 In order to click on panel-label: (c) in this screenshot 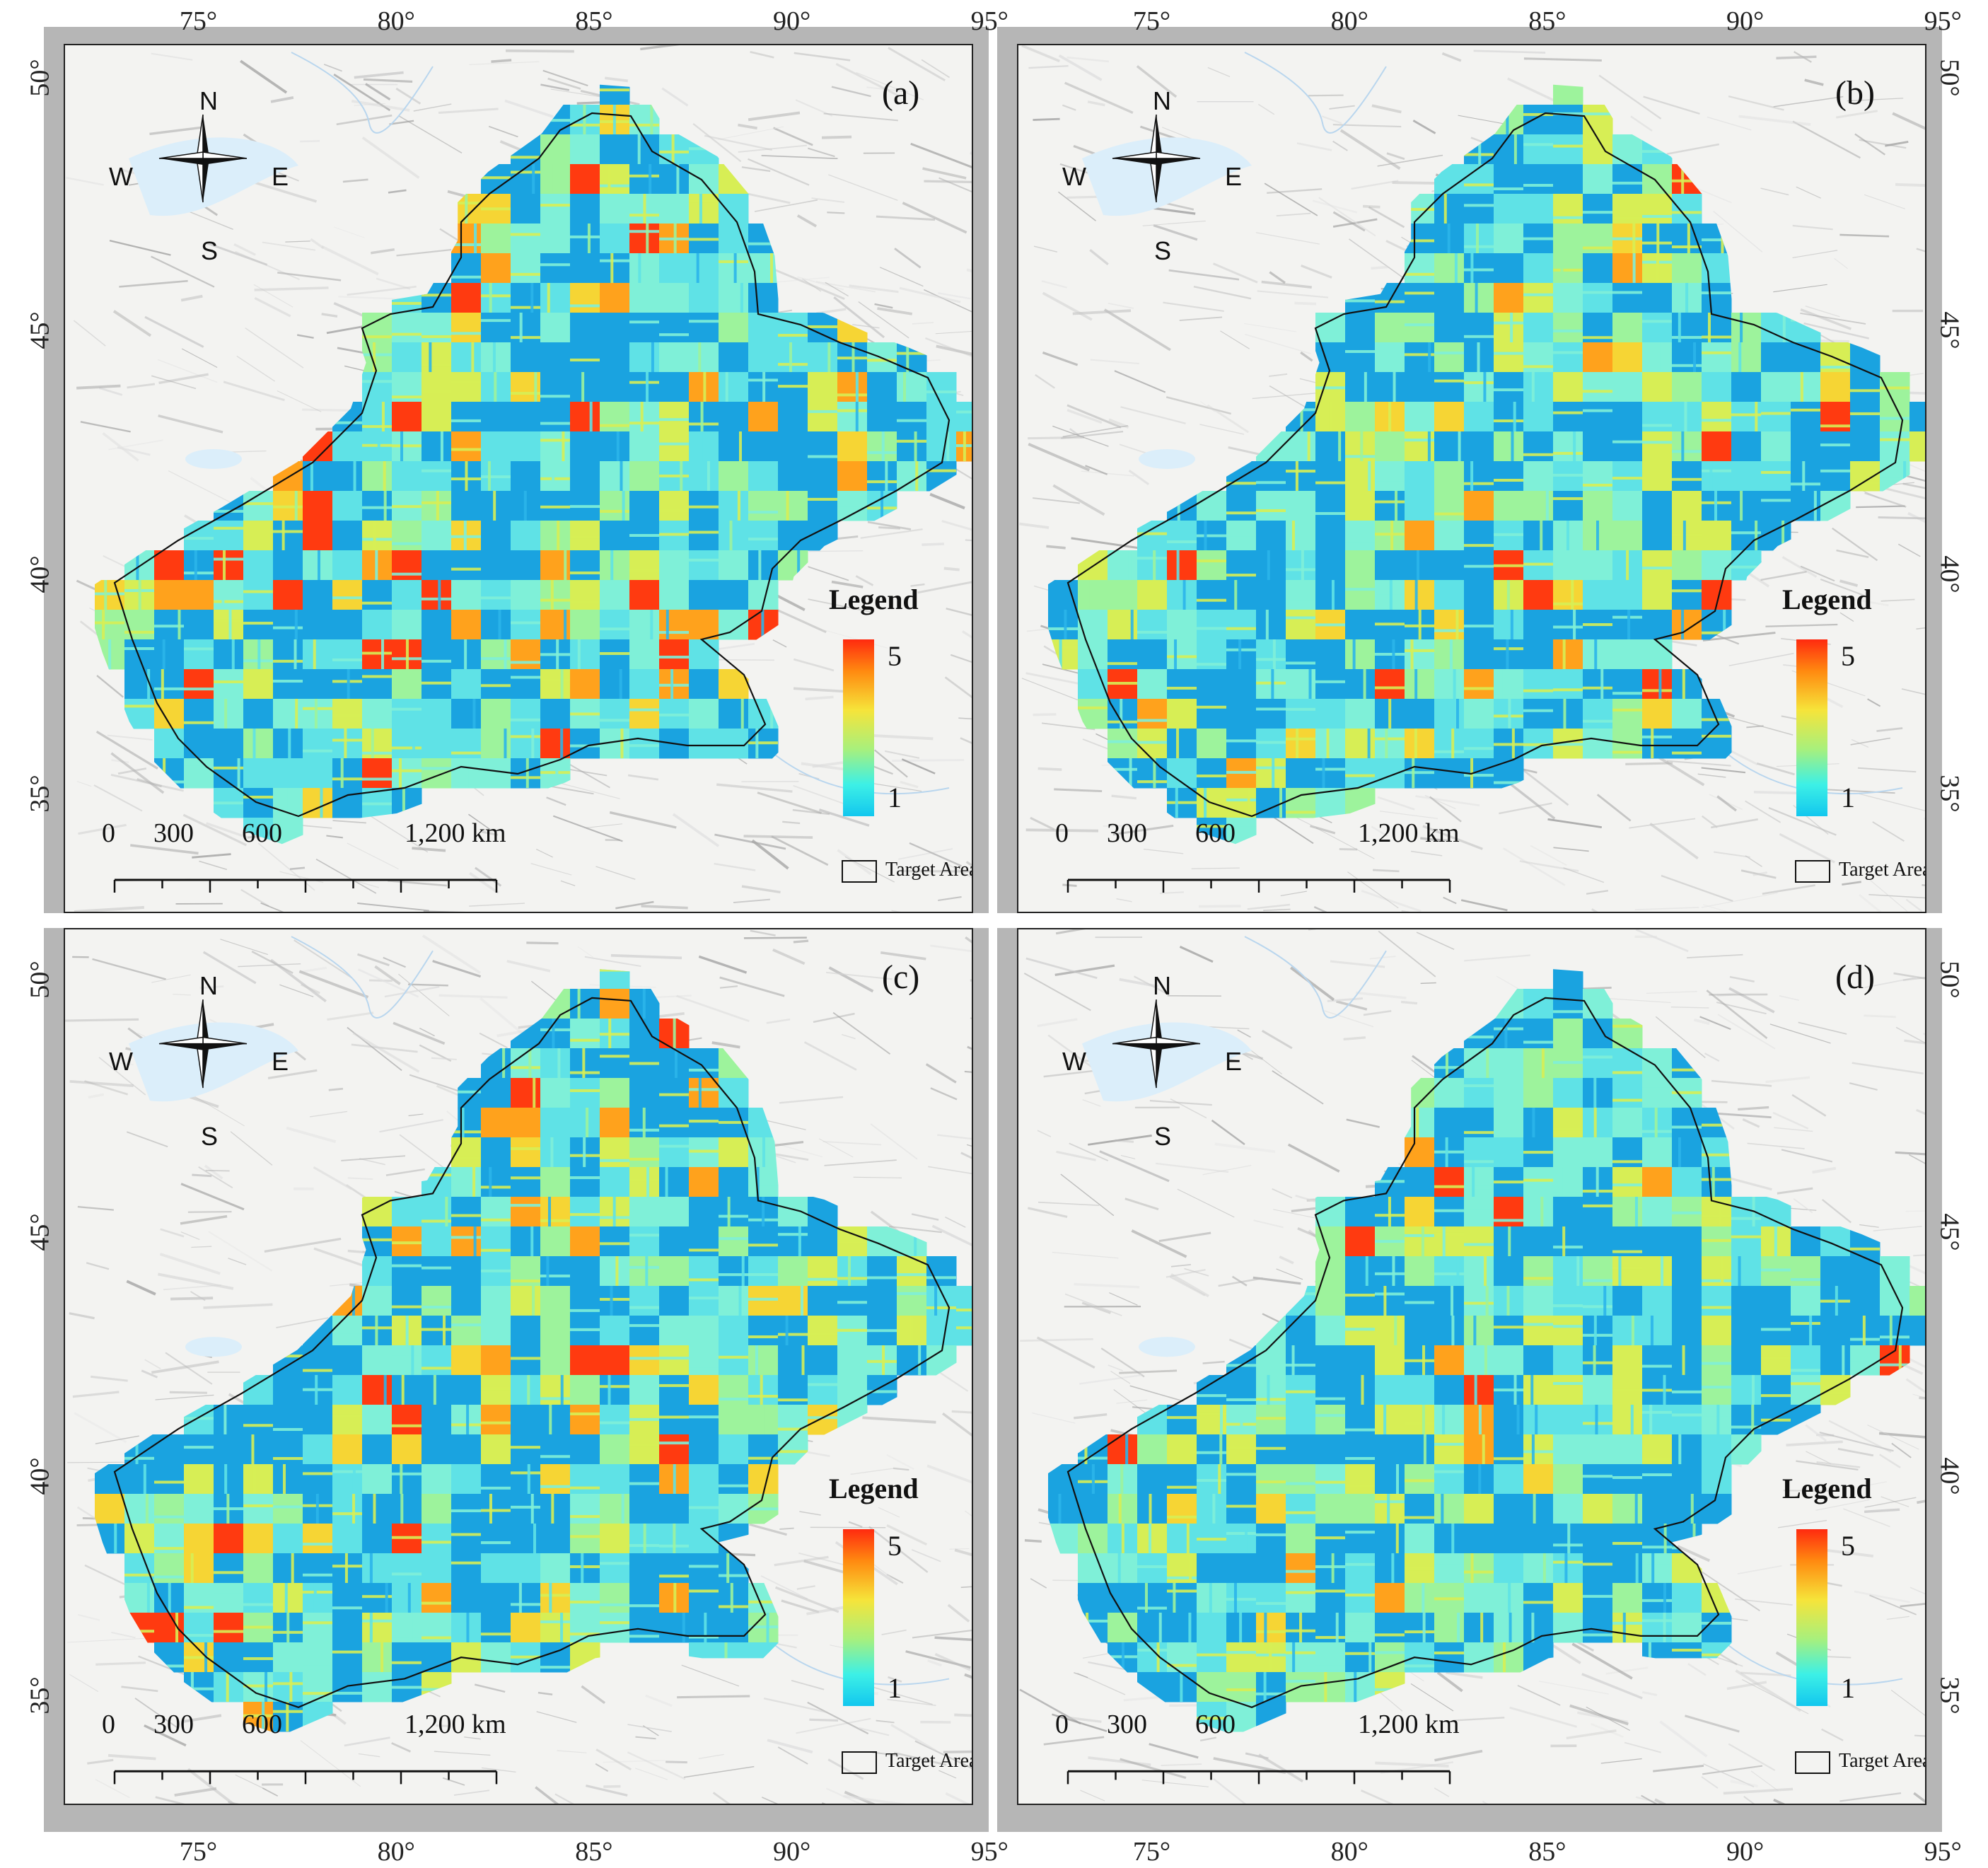, I will do `click(901, 977)`.